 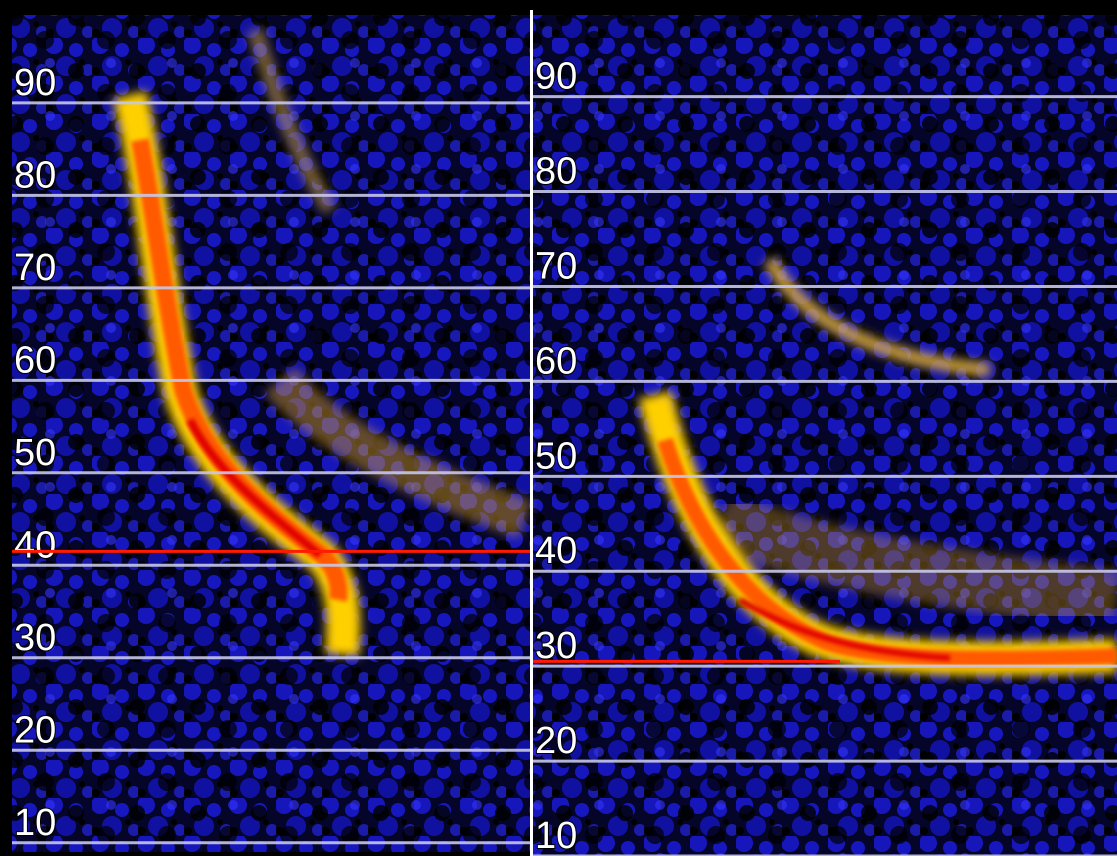 What do you see at coordinates (531, 433) in the screenshot?
I see `panel-divider` at bounding box center [531, 433].